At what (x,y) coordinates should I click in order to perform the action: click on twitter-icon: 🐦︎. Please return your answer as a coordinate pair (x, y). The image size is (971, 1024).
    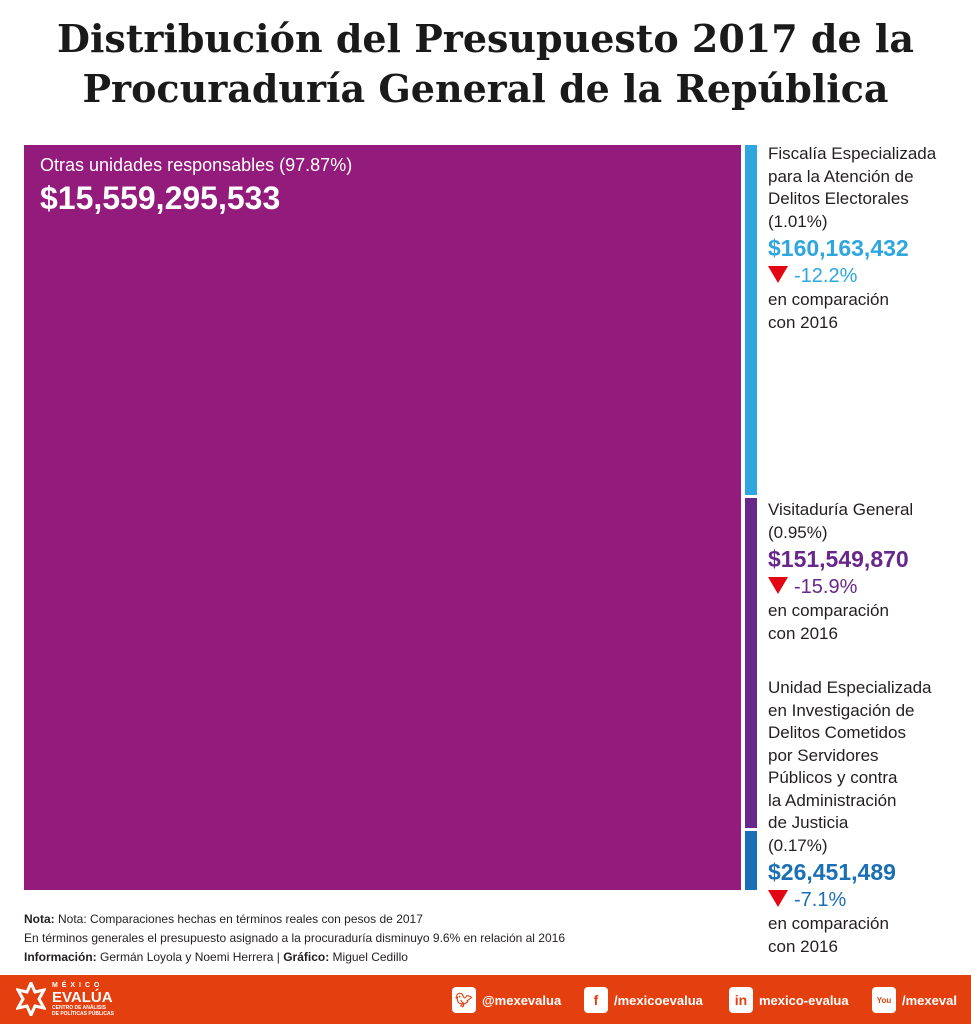
    Looking at the image, I should click on (464, 1000).